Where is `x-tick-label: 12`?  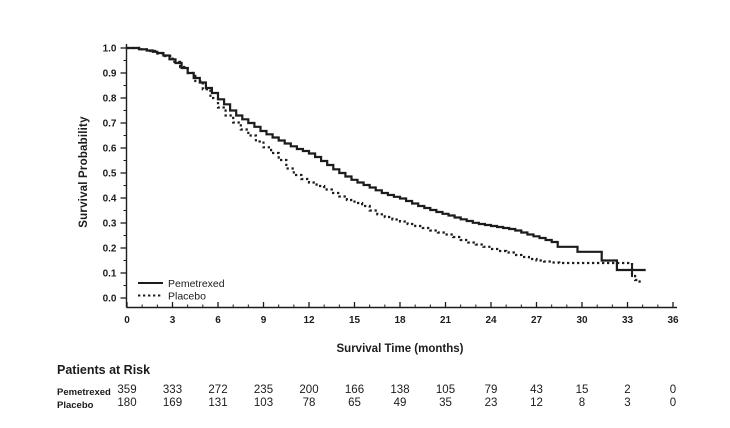 x-tick-label: 12 is located at coordinates (309, 320).